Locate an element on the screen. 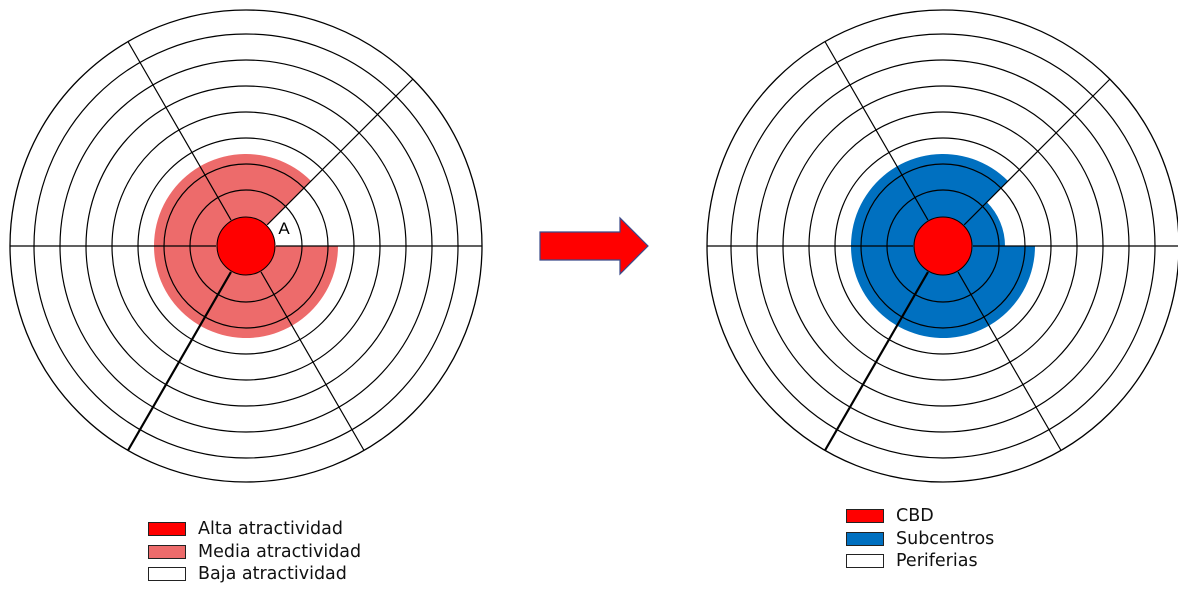 The height and width of the screenshot is (599, 1178). legend-swatch-baja is located at coordinates (167, 574).